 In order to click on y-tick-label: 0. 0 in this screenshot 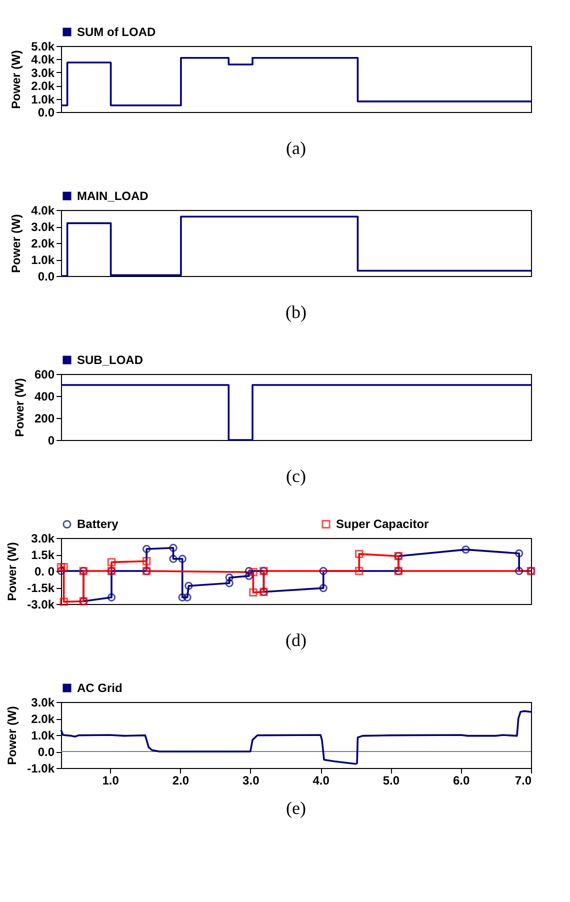, I will do `click(44, 571)`.